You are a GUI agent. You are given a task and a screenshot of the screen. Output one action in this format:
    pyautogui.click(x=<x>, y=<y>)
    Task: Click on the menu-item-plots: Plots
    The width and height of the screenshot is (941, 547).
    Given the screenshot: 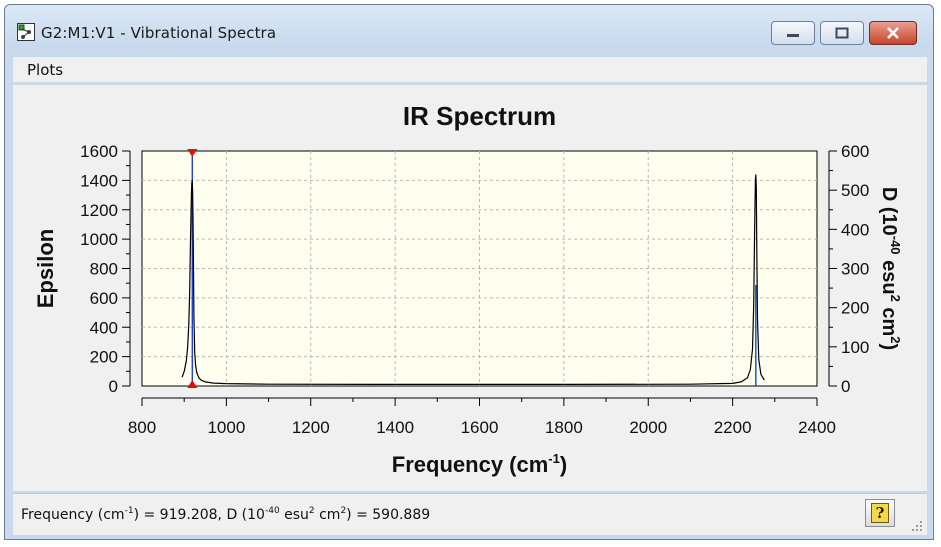 What is the action you would take?
    pyautogui.click(x=45, y=70)
    